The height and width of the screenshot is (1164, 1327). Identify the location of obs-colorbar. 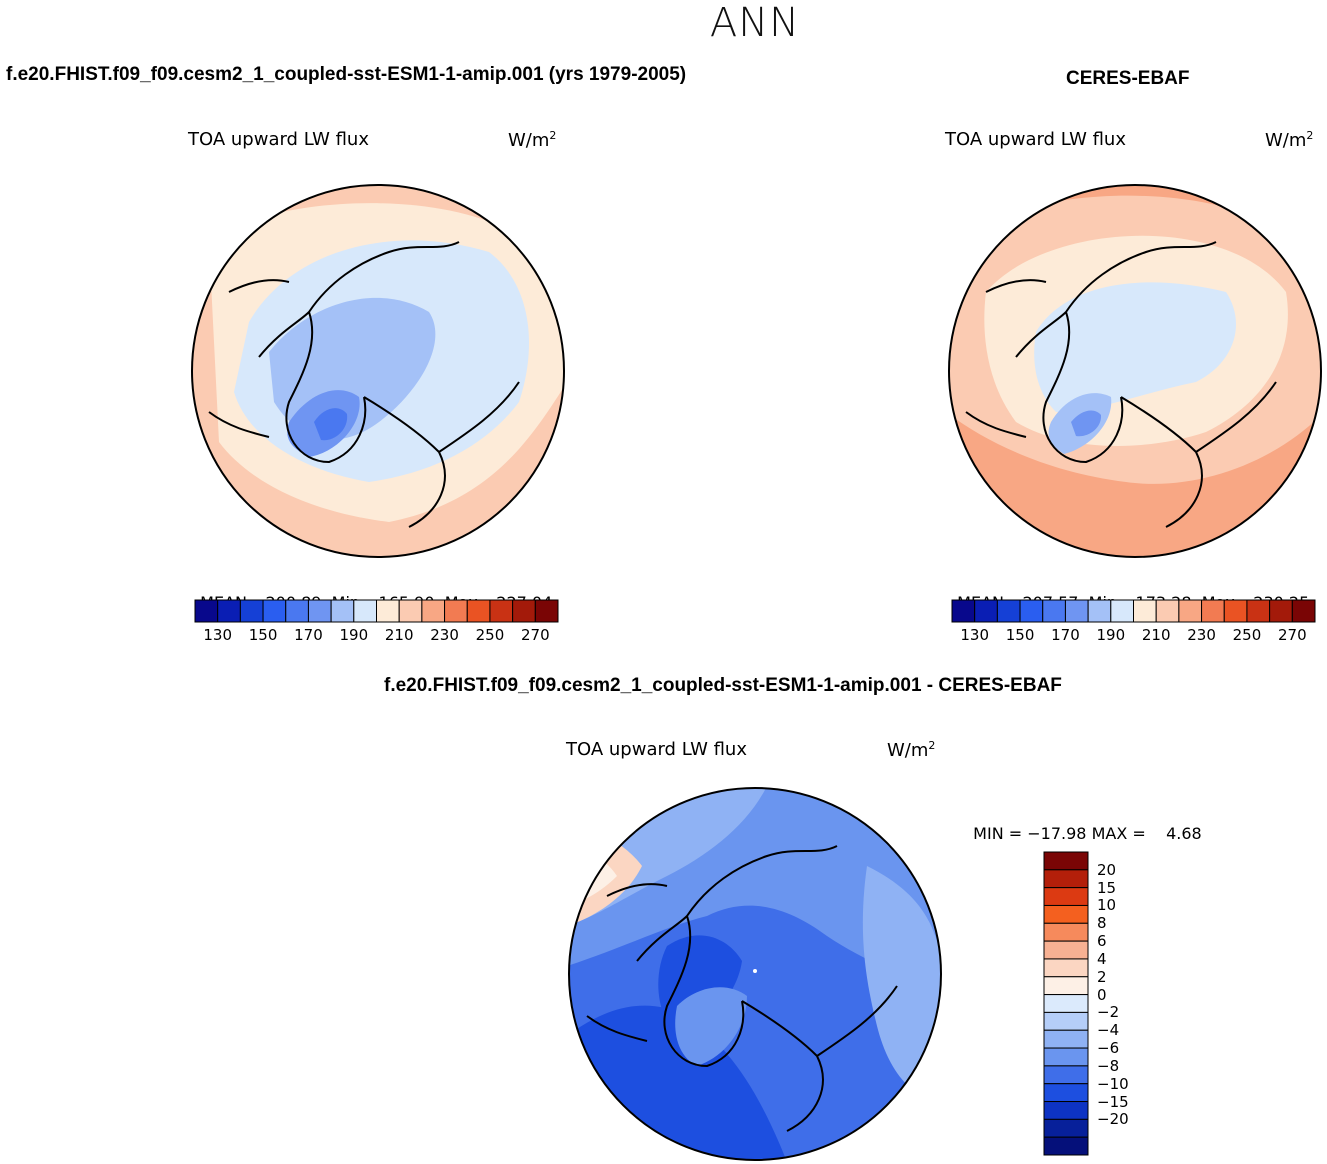
(1133, 611).